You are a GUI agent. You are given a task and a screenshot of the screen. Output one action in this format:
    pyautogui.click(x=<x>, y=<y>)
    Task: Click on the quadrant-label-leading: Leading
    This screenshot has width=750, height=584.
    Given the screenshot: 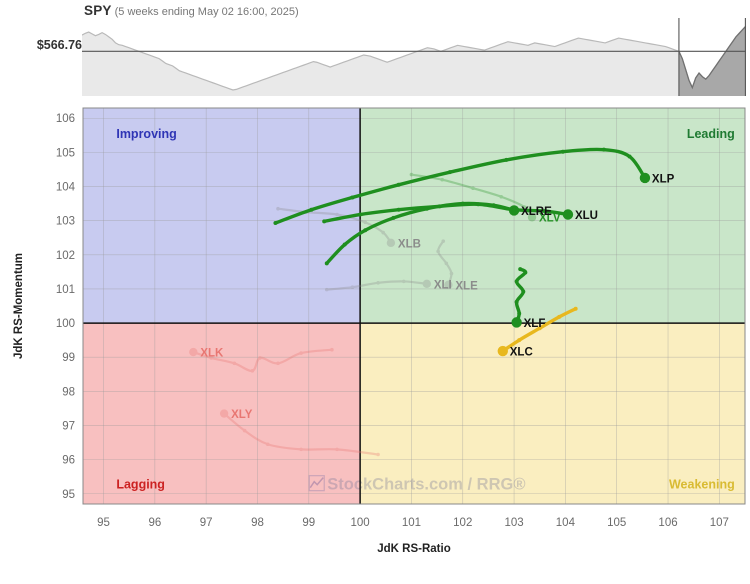 What is the action you would take?
    pyautogui.click(x=711, y=134)
    